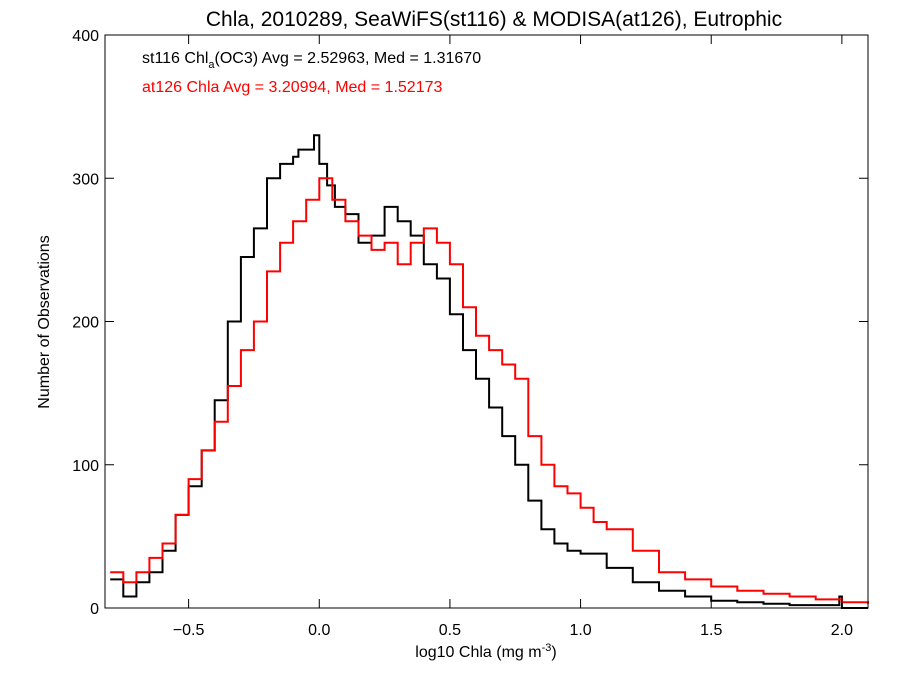  I want to click on x-axis-label-end: ), so click(553, 652).